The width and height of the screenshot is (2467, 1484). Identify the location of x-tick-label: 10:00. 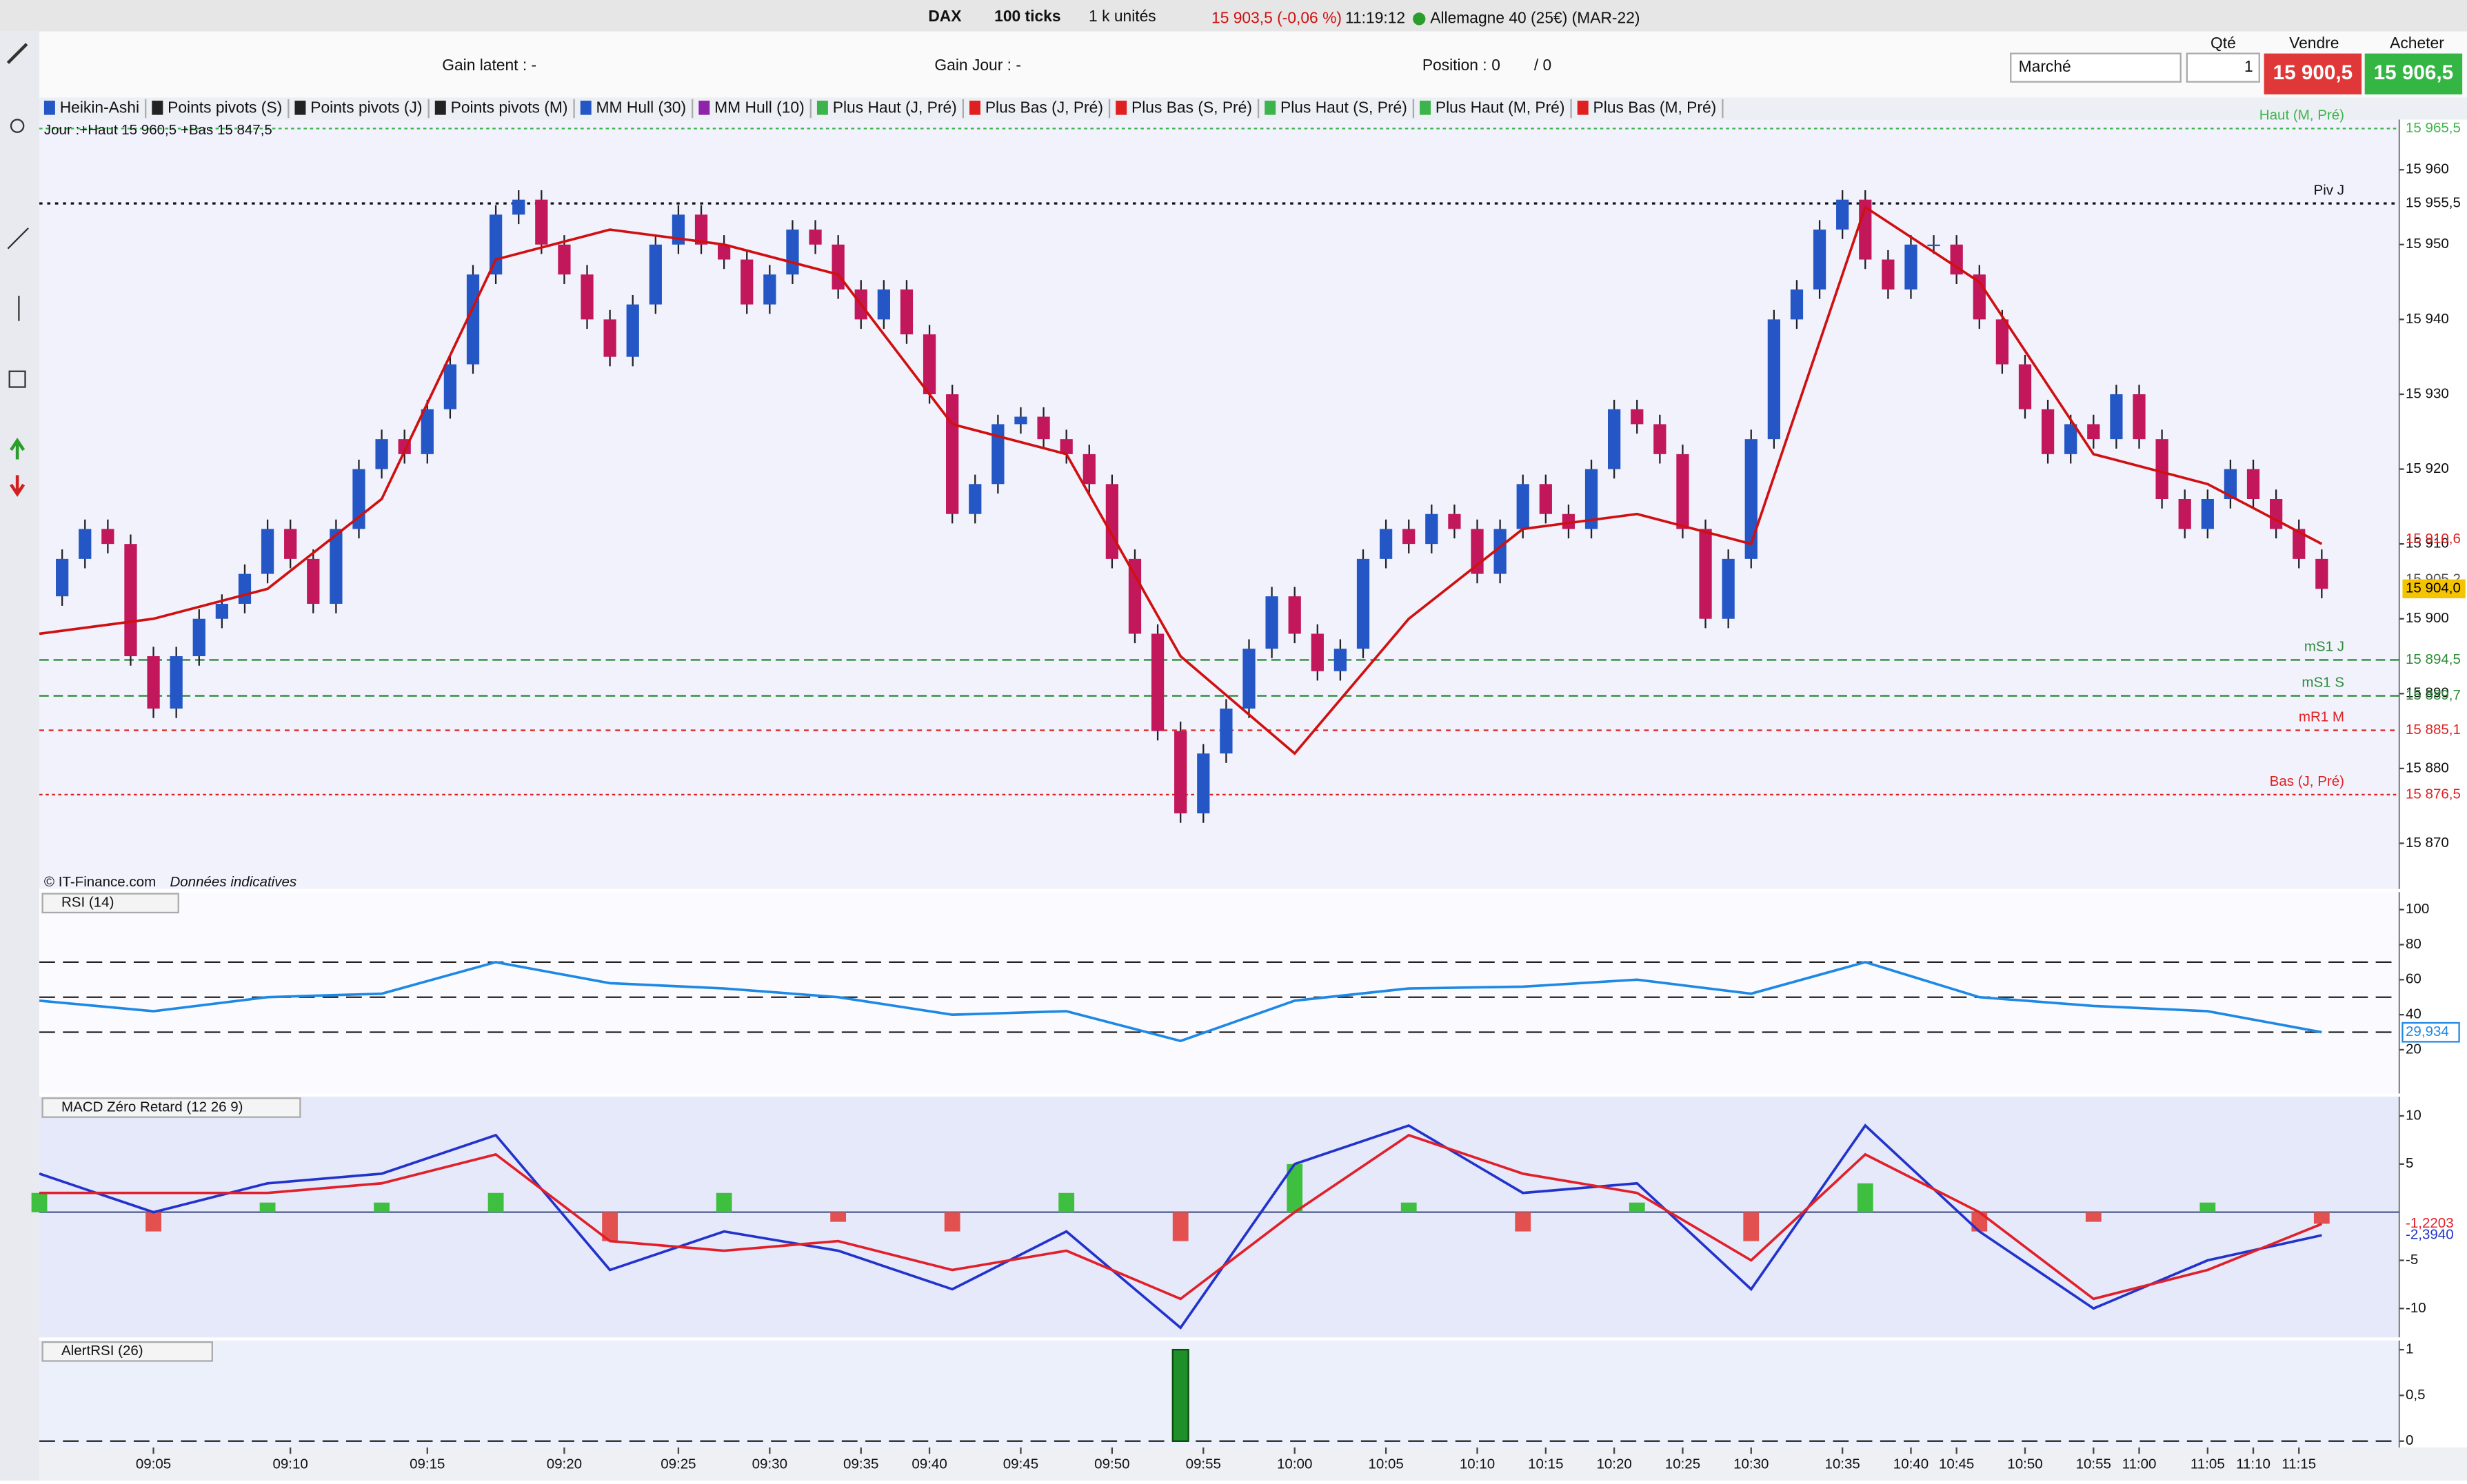
(1294, 1464).